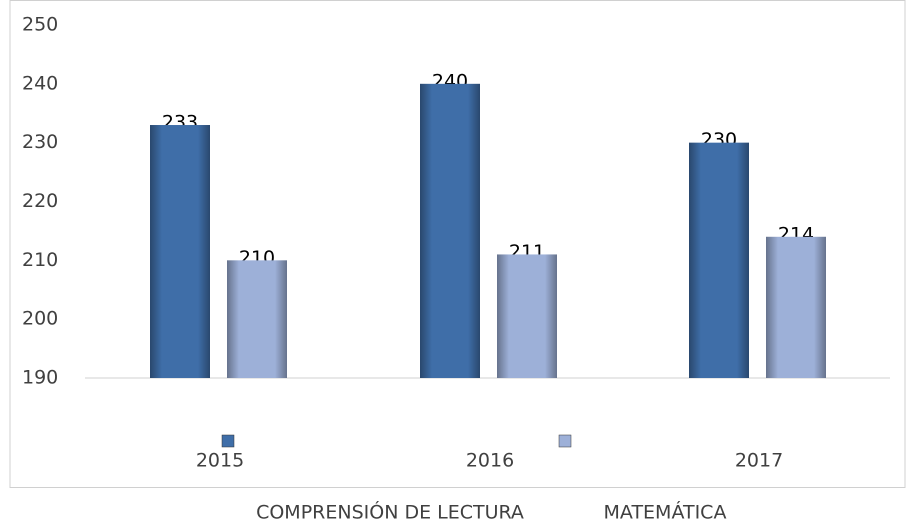  I want to click on y-tick-label: 230, so click(40, 142).